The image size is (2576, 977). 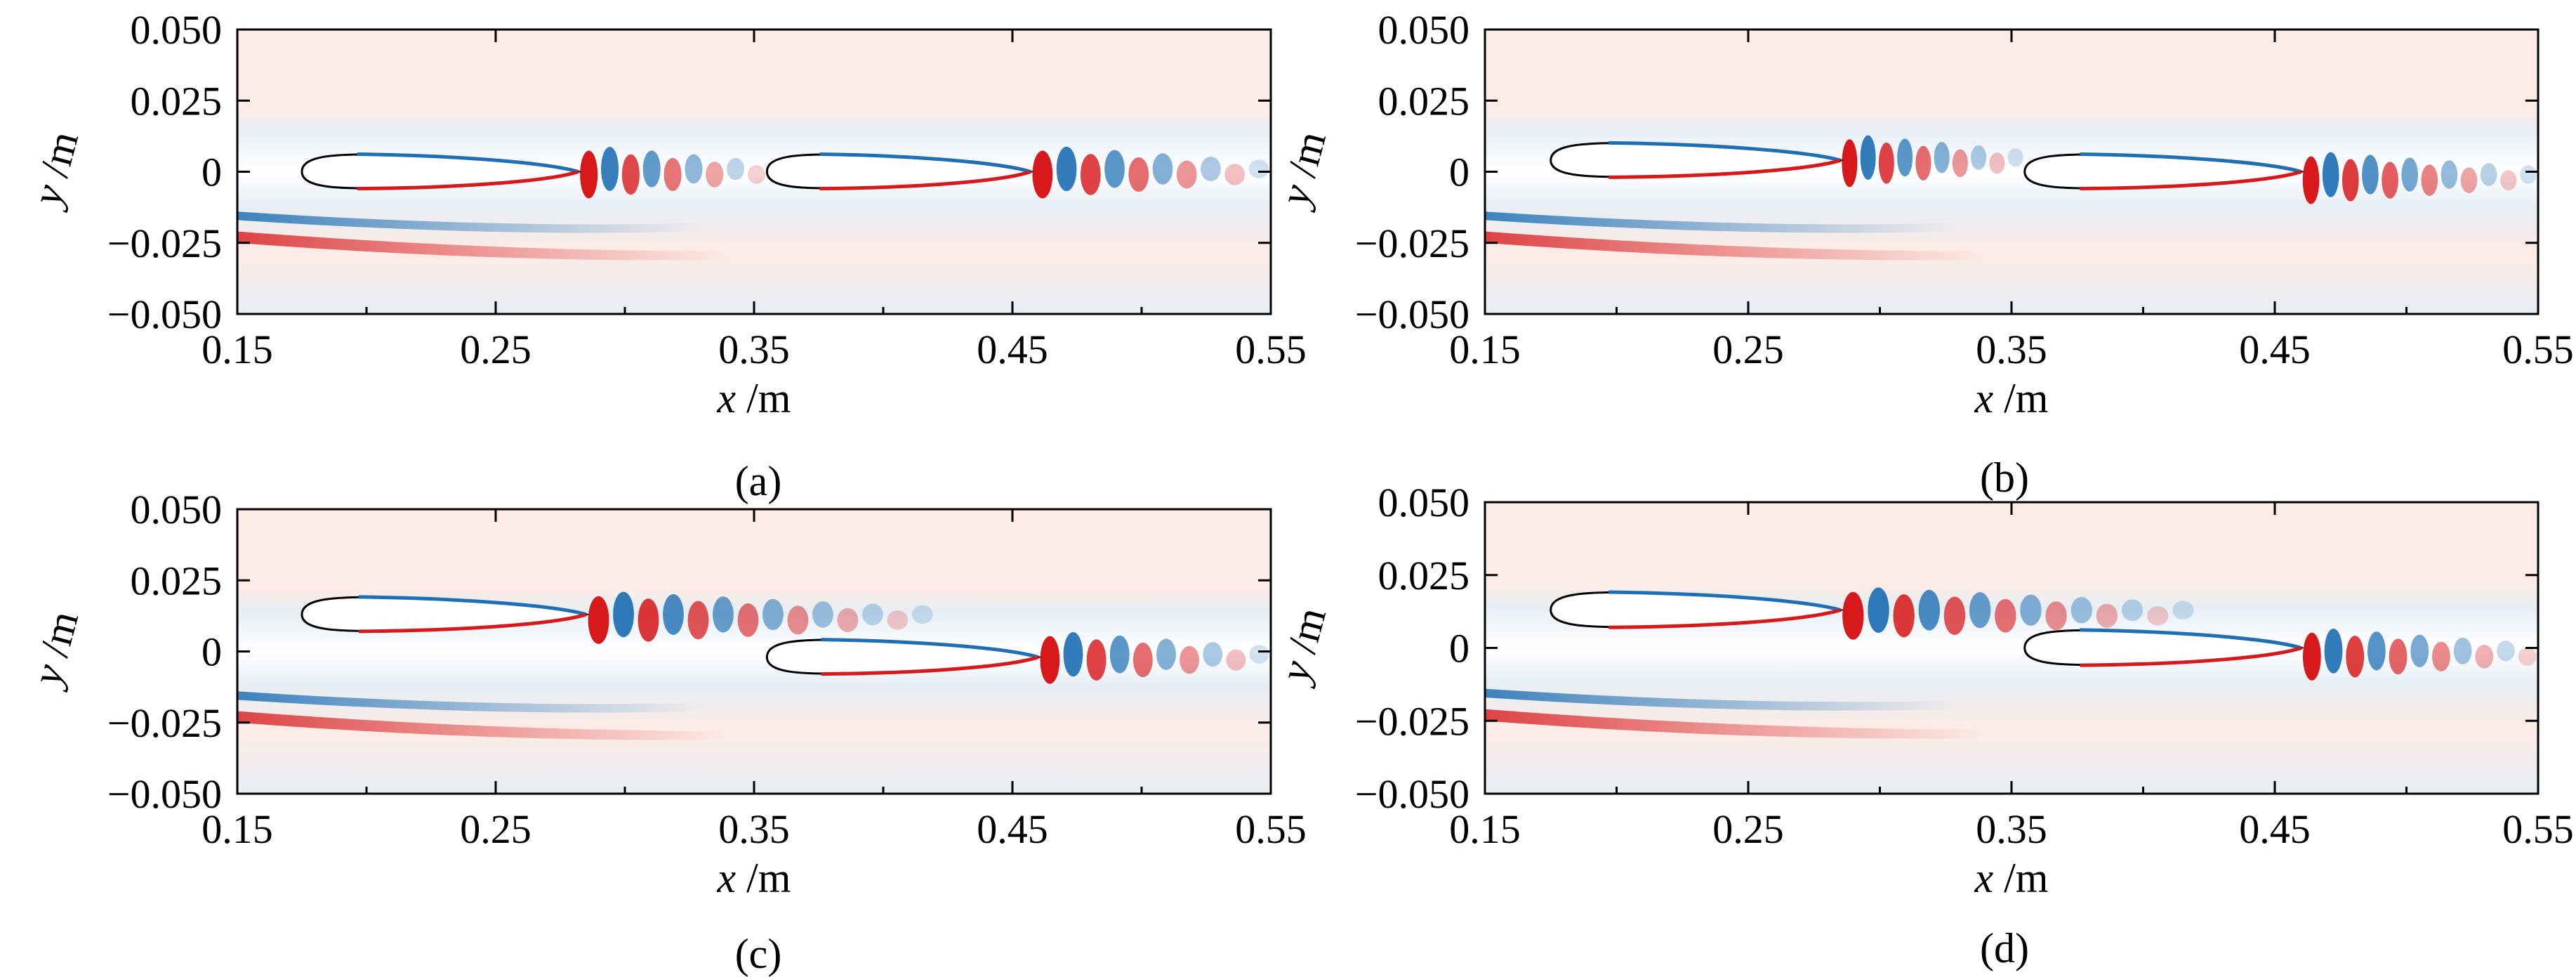 What do you see at coordinates (2004, 477) in the screenshot?
I see `panel-caption: (b)` at bounding box center [2004, 477].